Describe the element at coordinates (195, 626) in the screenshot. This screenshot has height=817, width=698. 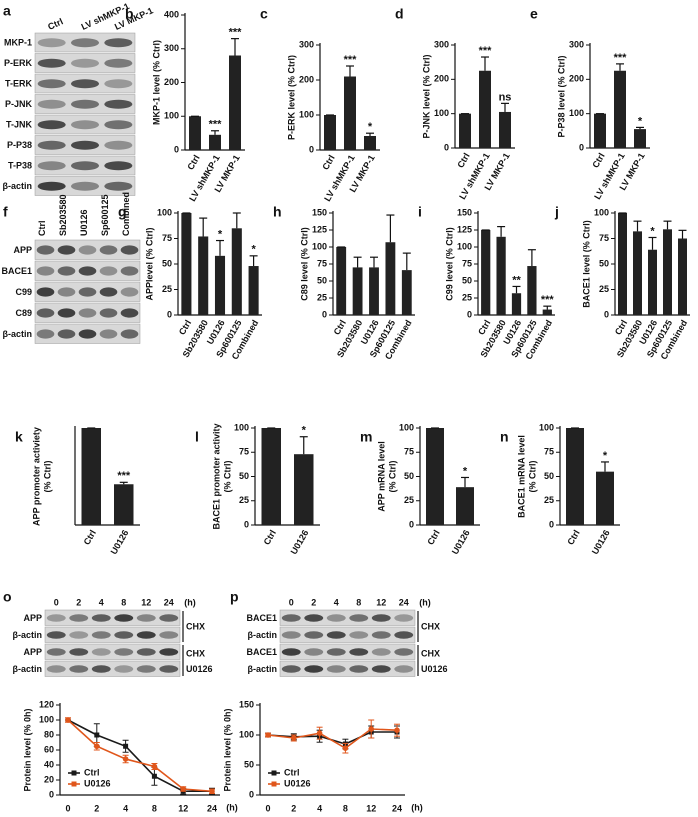
I see `condition-label: CHX` at that location.